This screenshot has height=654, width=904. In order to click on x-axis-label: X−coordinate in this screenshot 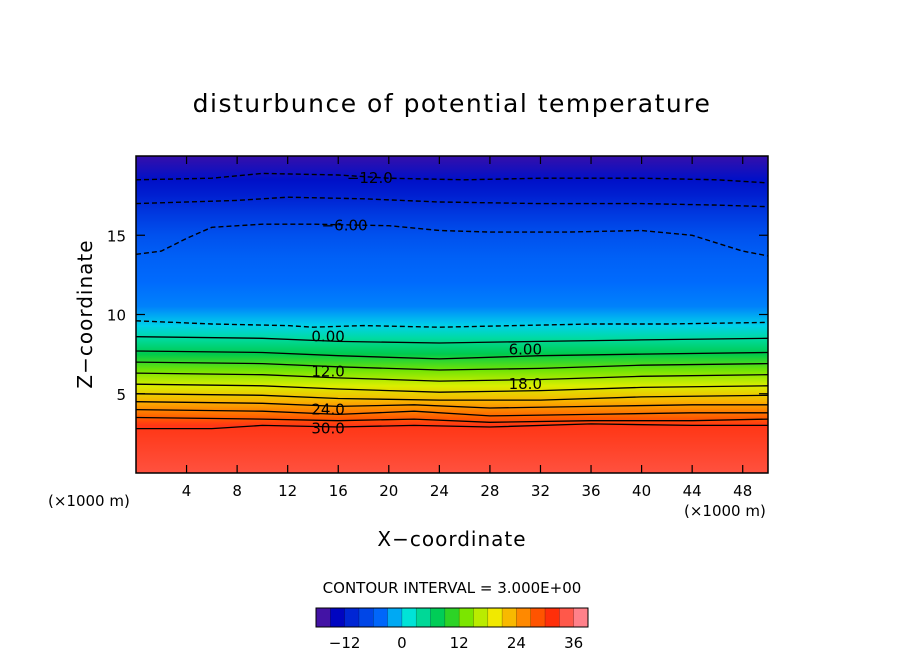, I will do `click(451, 539)`.